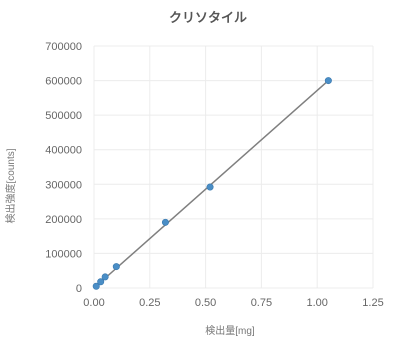  I want to click on y-tick-label: 300000, so click(63, 185).